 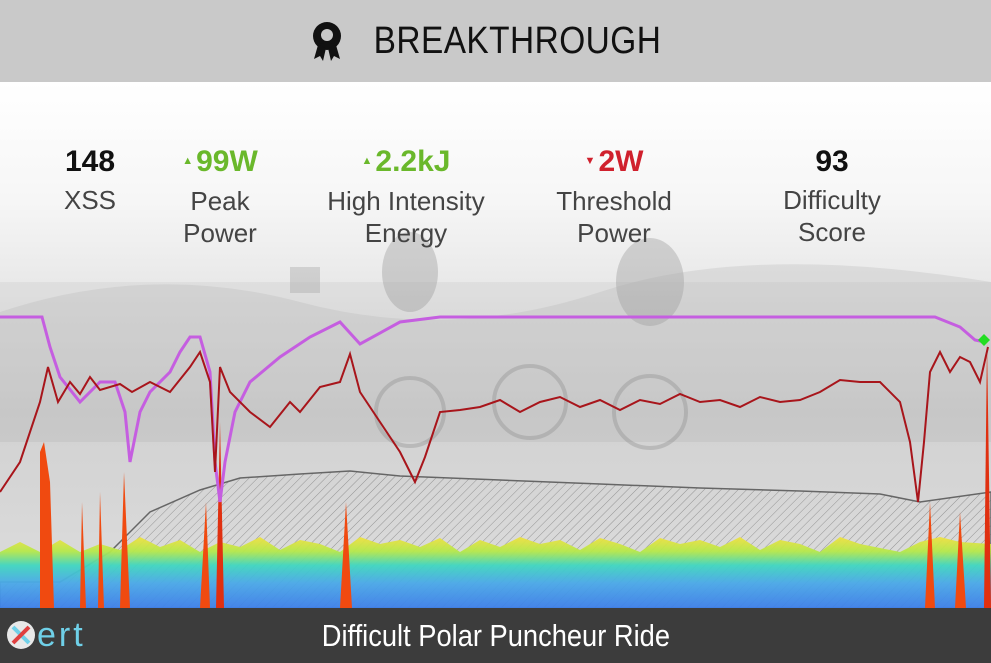 I want to click on footer-bar: Difficult Polar Puncheur Ride, so click(x=495, y=635).